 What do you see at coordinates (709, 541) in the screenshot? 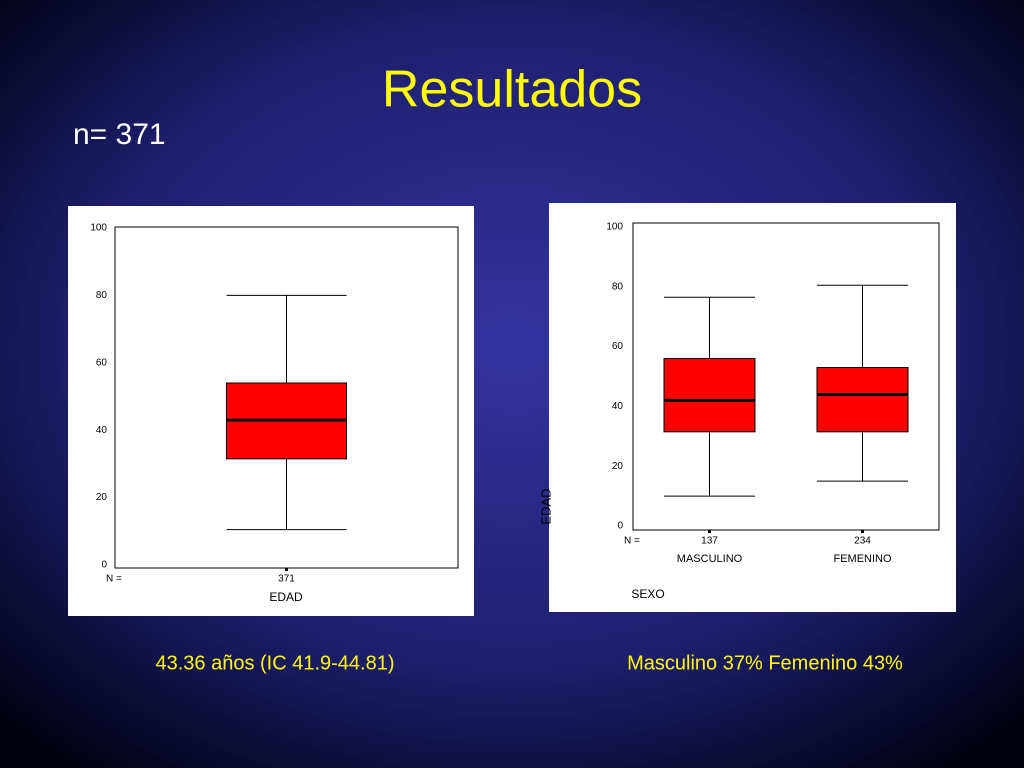
I see `n-value: 137` at bounding box center [709, 541].